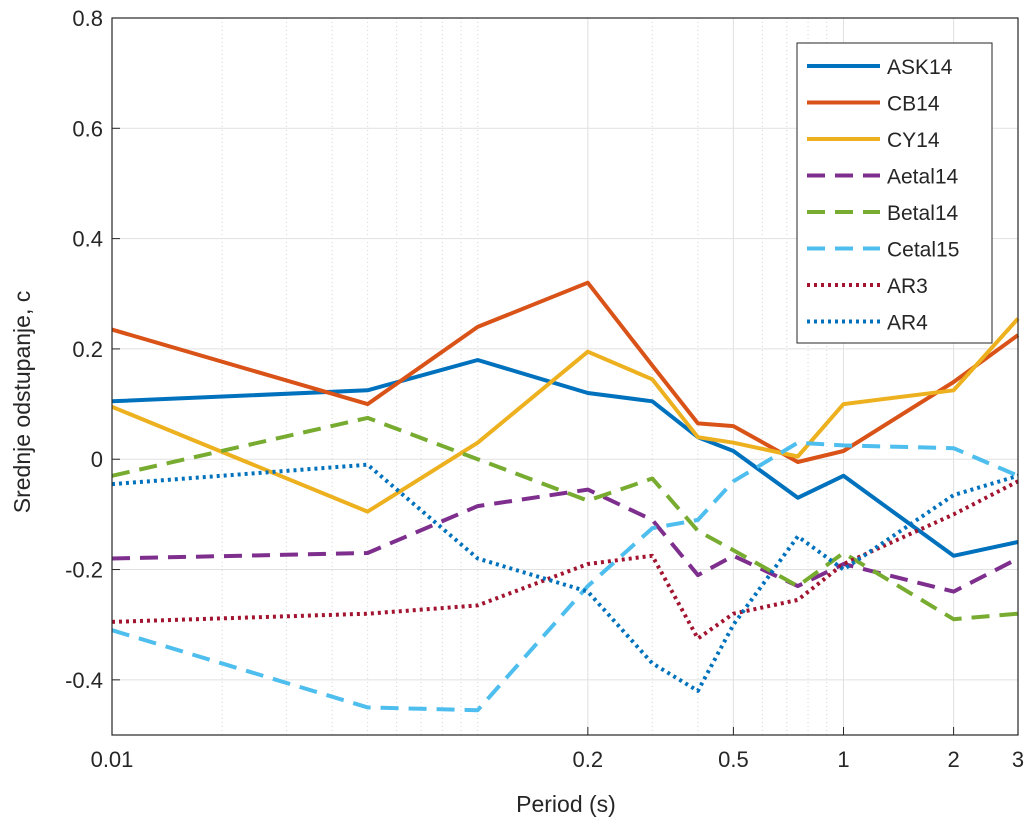 The image size is (1030, 825). I want to click on y-tick-label: 0.2, so click(87, 349).